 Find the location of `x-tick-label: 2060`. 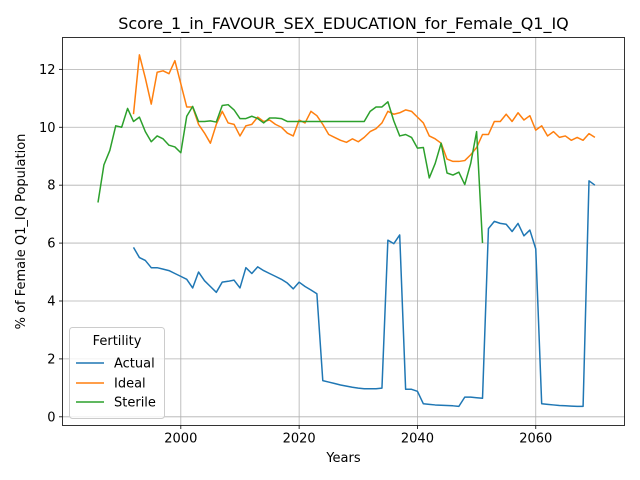

x-tick-label: 2060 is located at coordinates (535, 439).